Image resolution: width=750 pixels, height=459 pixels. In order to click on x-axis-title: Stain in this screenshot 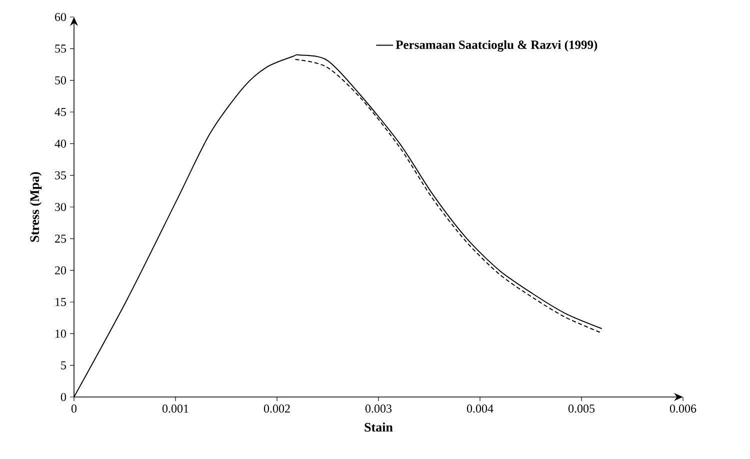, I will do `click(378, 427)`.